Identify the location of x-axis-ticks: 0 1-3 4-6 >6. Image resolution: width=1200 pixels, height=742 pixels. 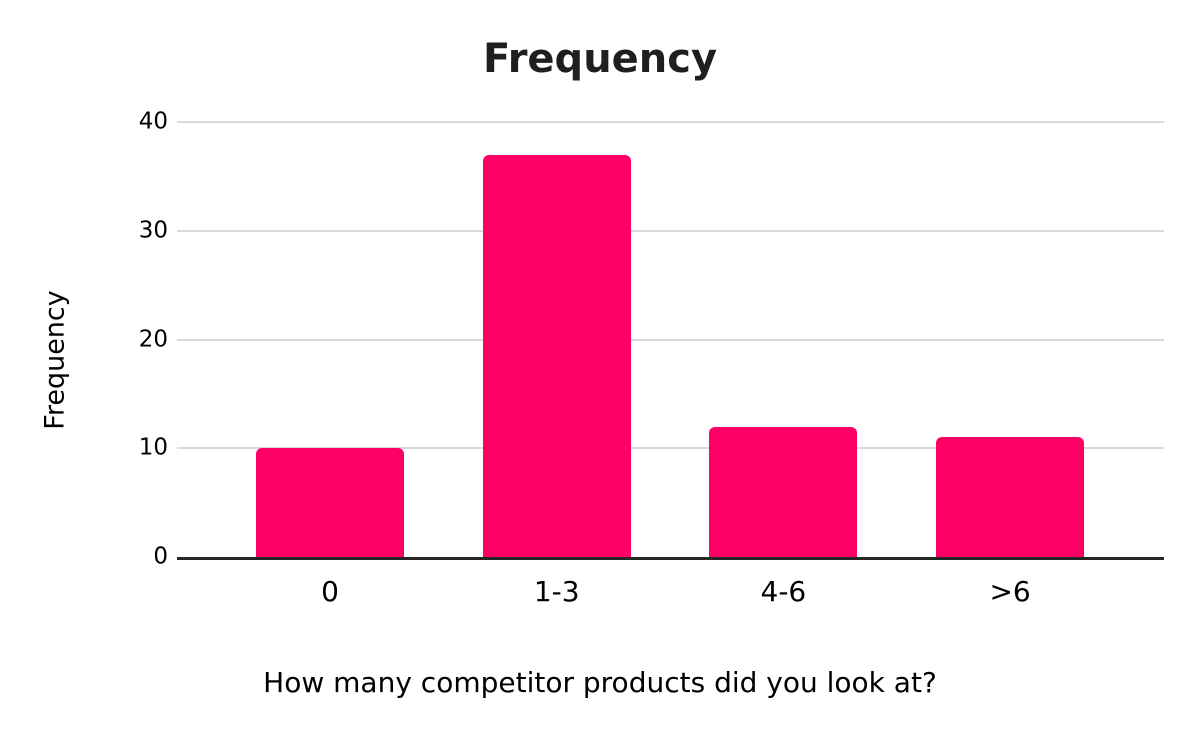
(600, 595).